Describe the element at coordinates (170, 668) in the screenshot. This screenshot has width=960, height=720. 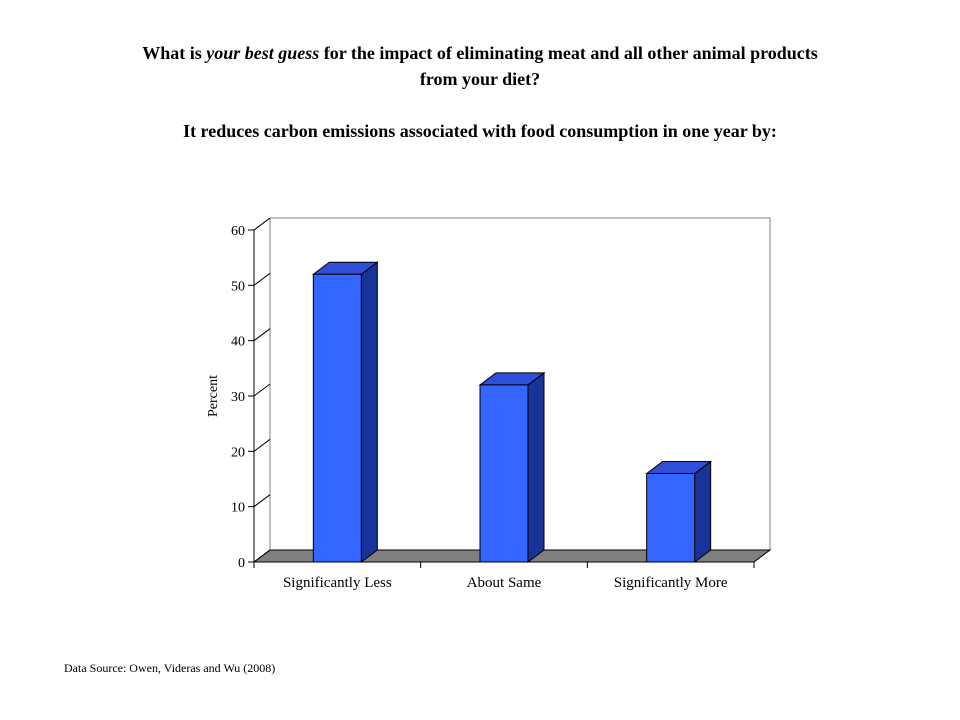
I see `data-source: Data Source: Owen, Videras and Wu (2008)` at that location.